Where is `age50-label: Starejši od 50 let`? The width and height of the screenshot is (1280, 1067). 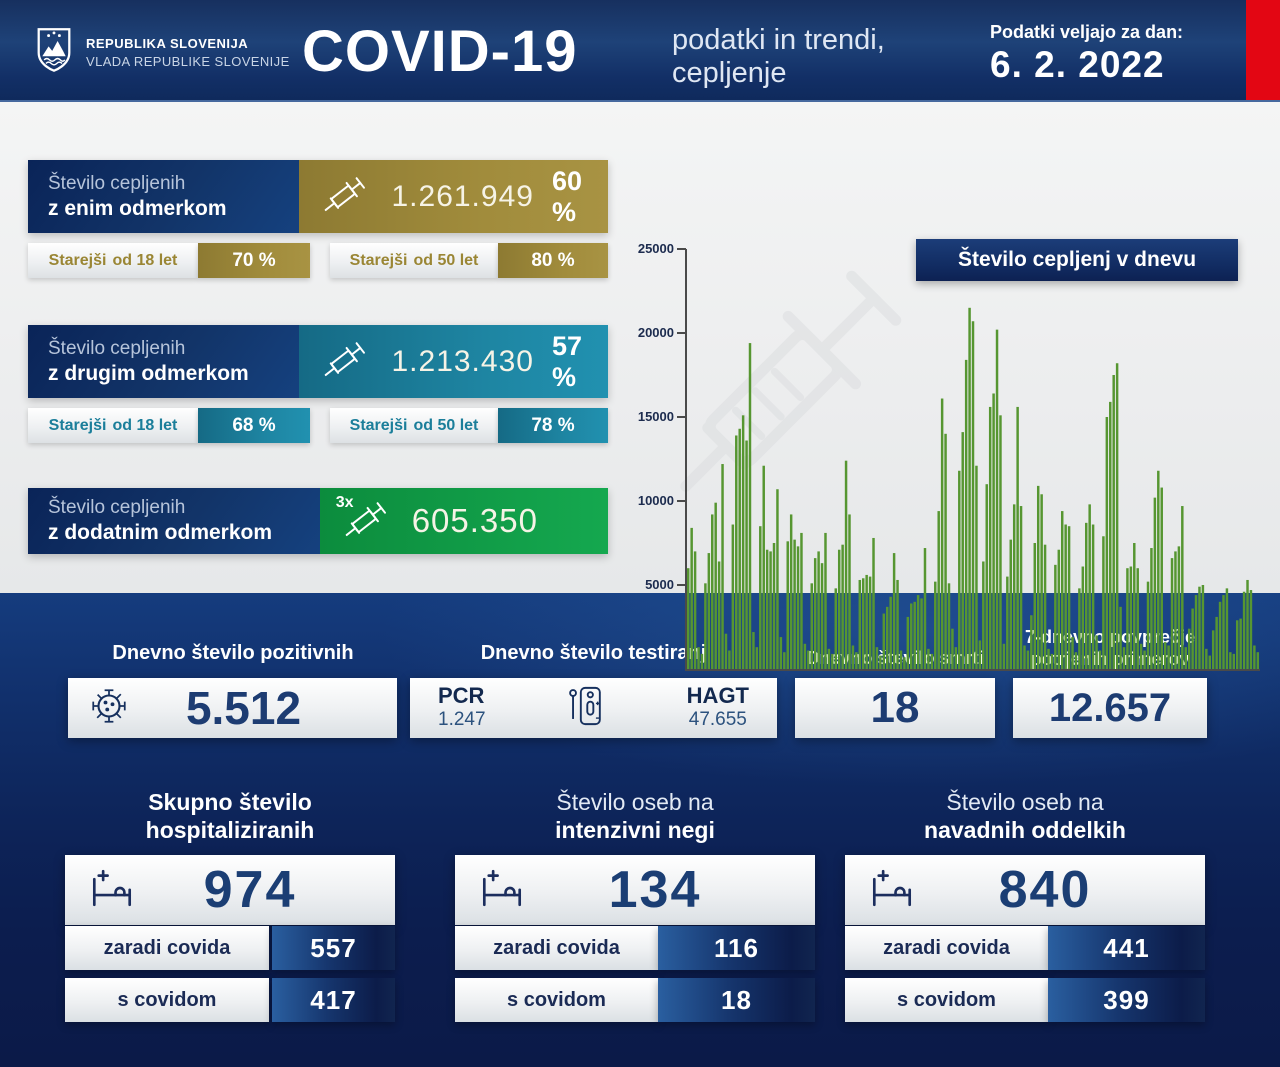 age50-label: Starejši od 50 let is located at coordinates (414, 260).